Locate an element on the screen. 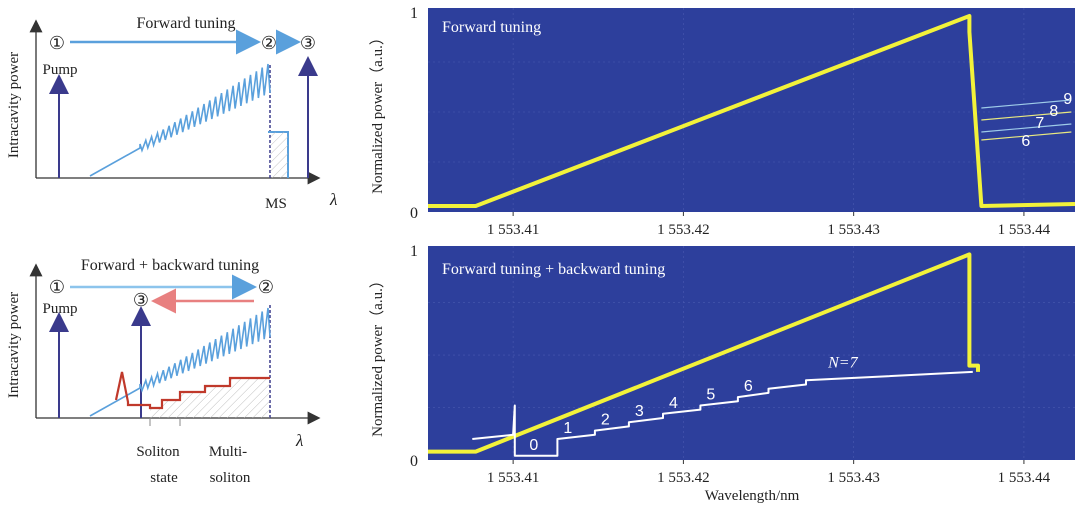 The height and width of the screenshot is (510, 1080). marker-1-top: ① is located at coordinates (57, 43).